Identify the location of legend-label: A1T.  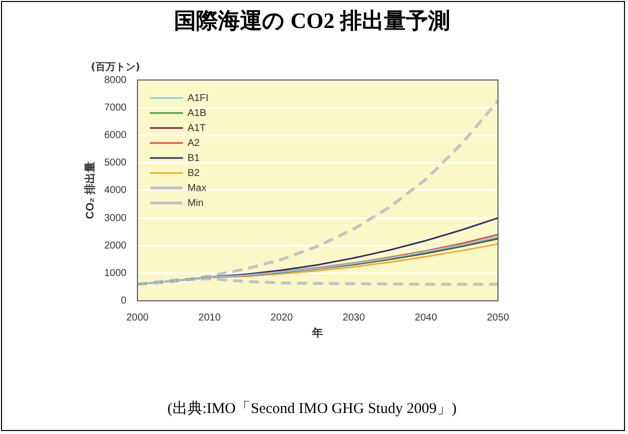
(196, 128).